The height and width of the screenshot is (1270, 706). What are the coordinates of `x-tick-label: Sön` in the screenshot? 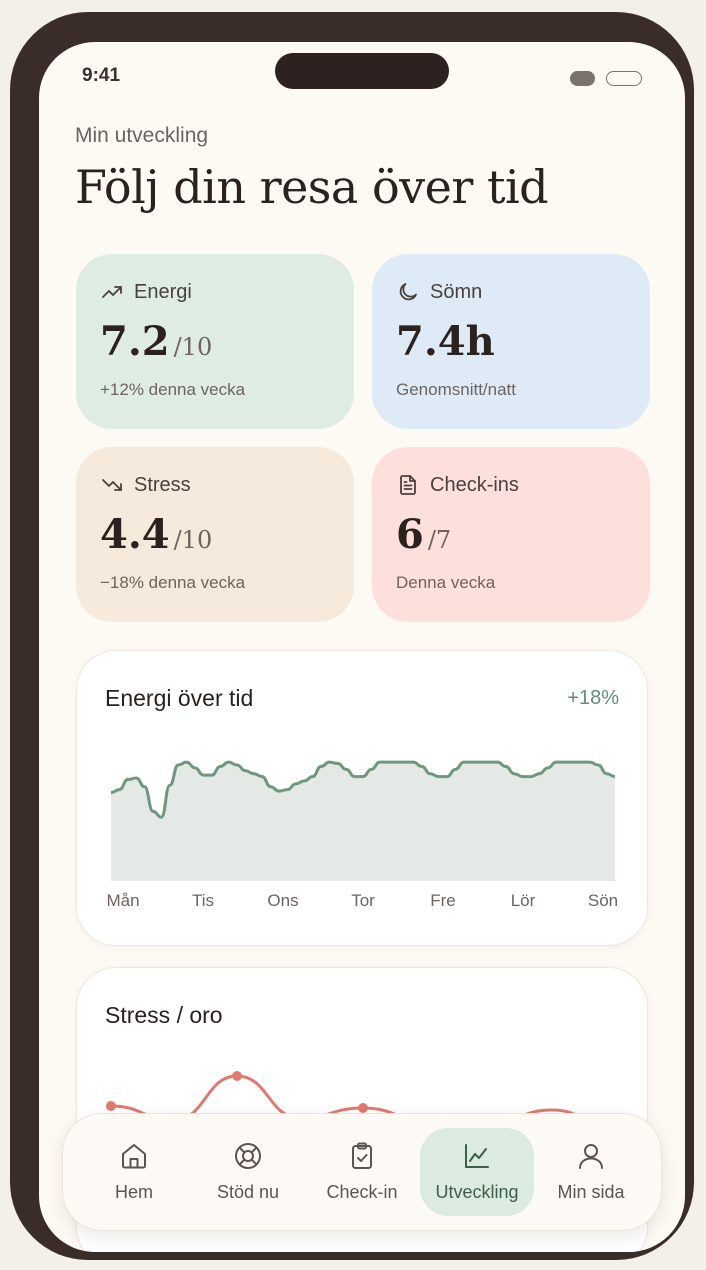 It's located at (603, 900).